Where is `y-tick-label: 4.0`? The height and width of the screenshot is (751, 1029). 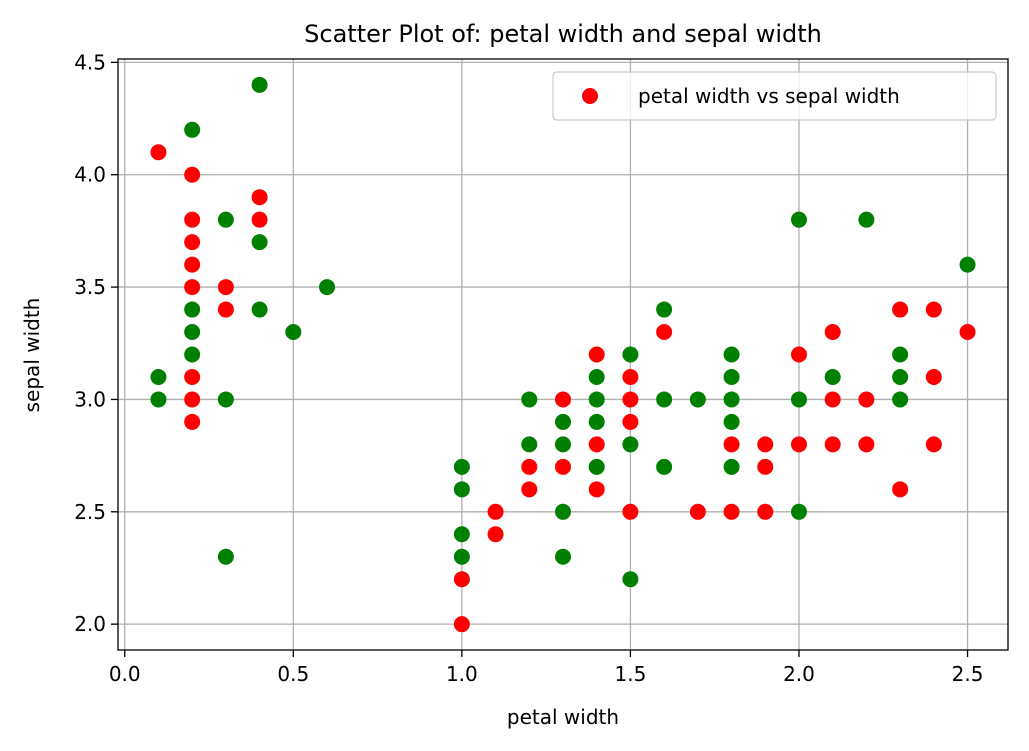
y-tick-label: 4.0 is located at coordinates (90, 175).